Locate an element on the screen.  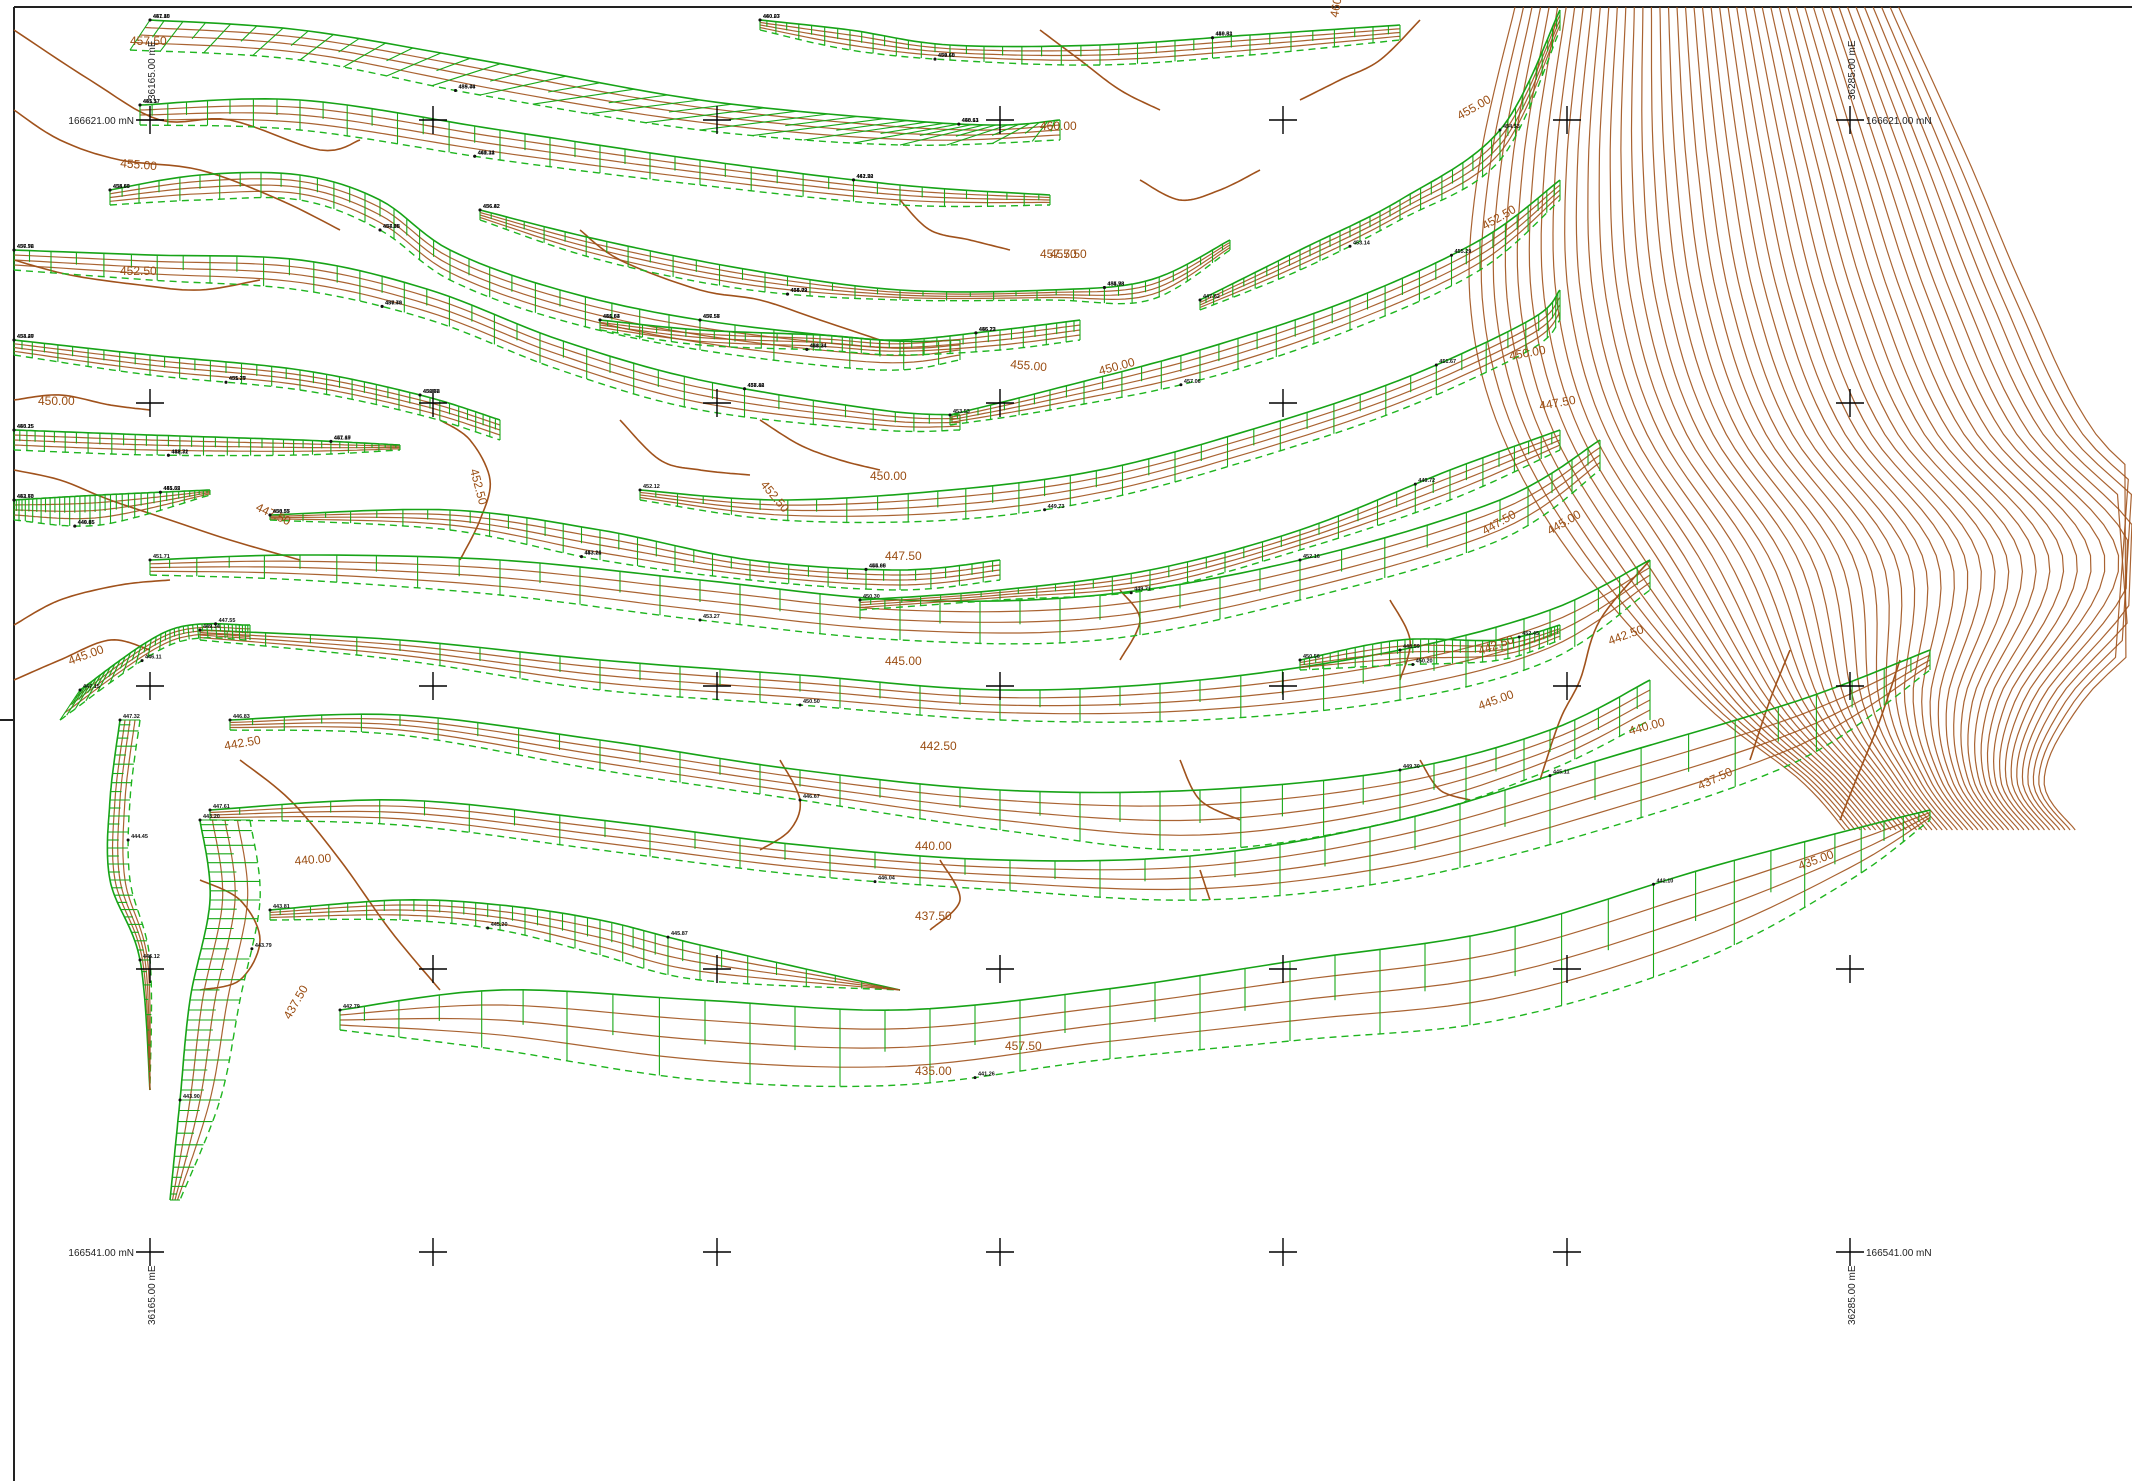
spot-height: 449.73 is located at coordinates (1053, 508).